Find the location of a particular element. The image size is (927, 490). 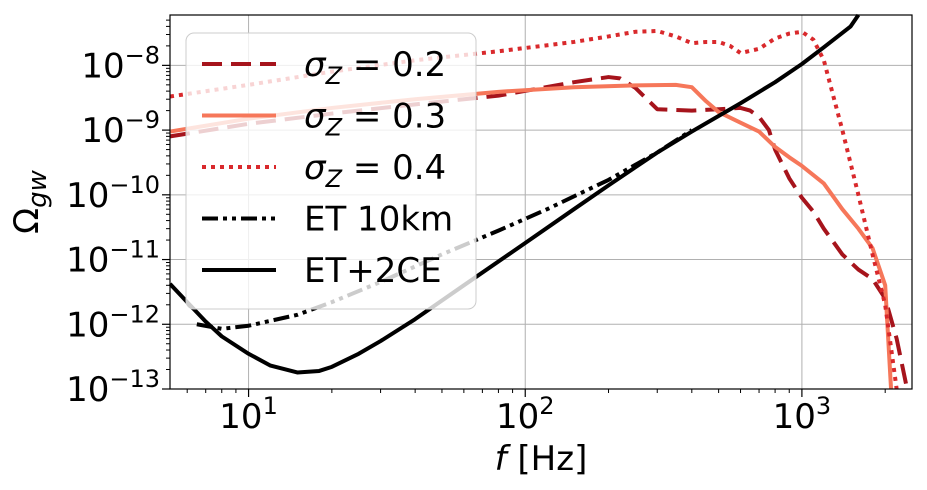

x-tick-label: 10² is located at coordinates (525, 414).